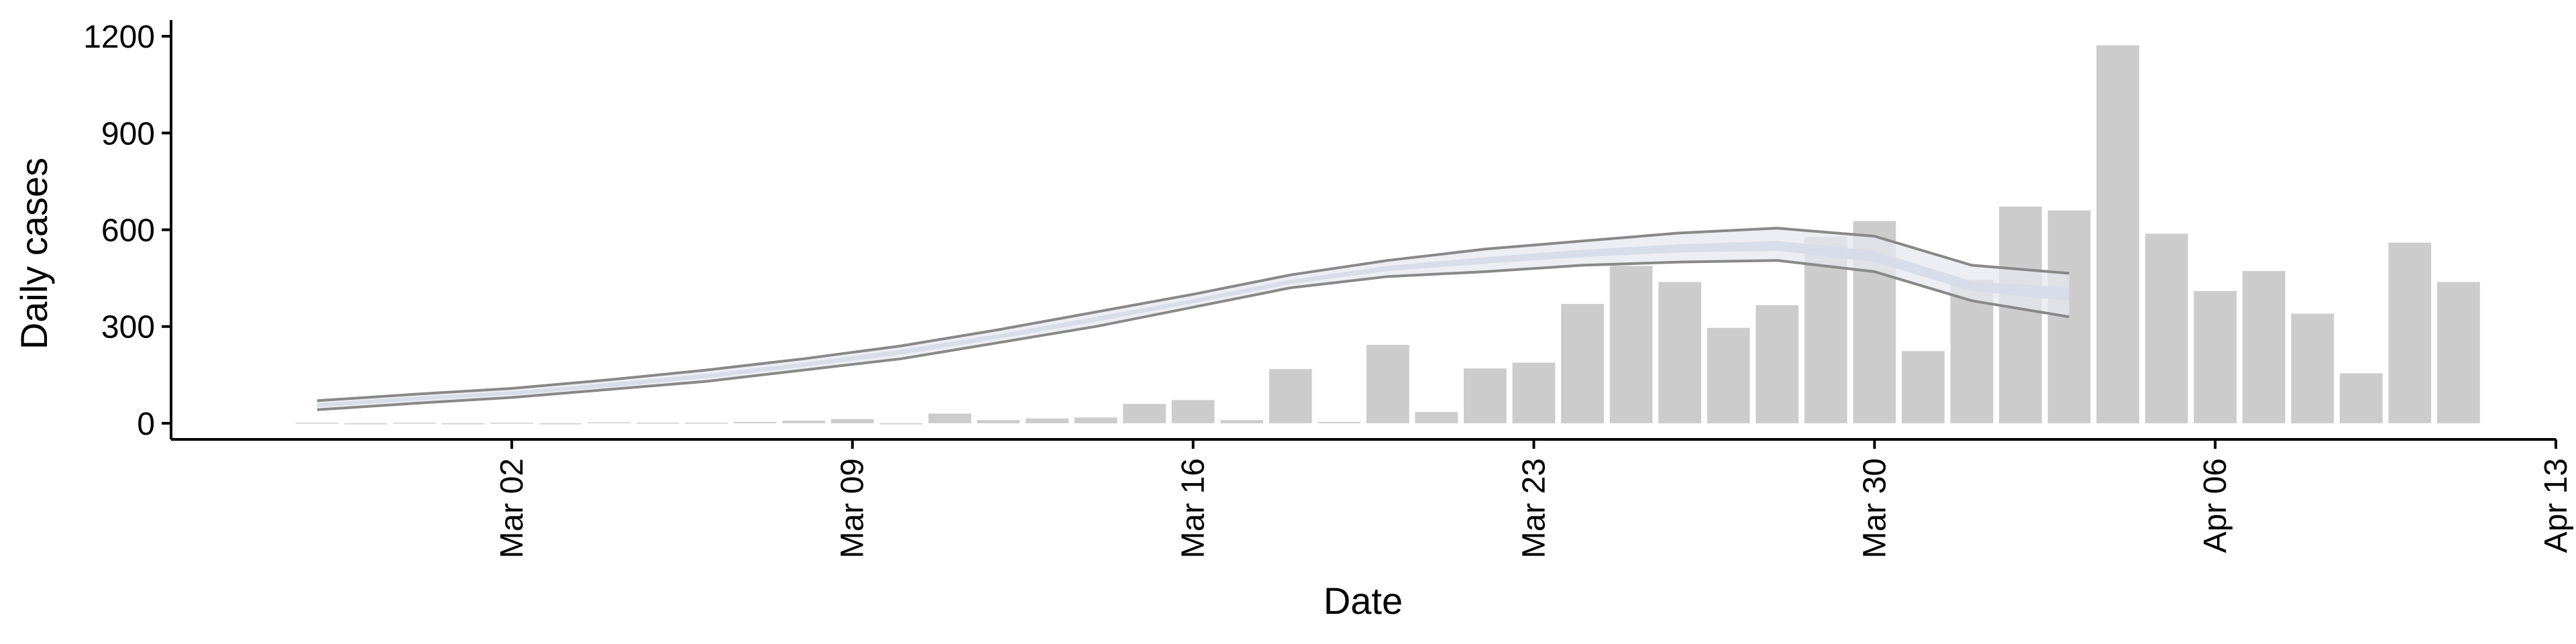 The width and height of the screenshot is (2576, 644). What do you see at coordinates (2556, 505) in the screenshot?
I see `x-tick-label-2020-04-13: Apr 13` at bounding box center [2556, 505].